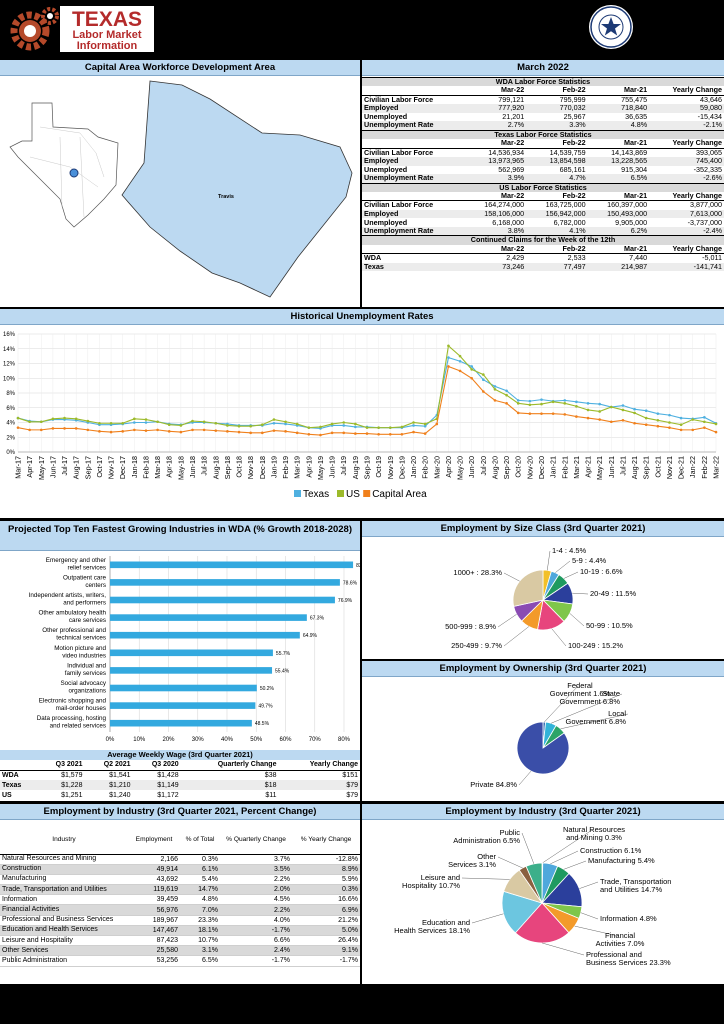 The width and height of the screenshot is (724, 1024). I want to click on industry-column-header: Industry, so click(64, 840).